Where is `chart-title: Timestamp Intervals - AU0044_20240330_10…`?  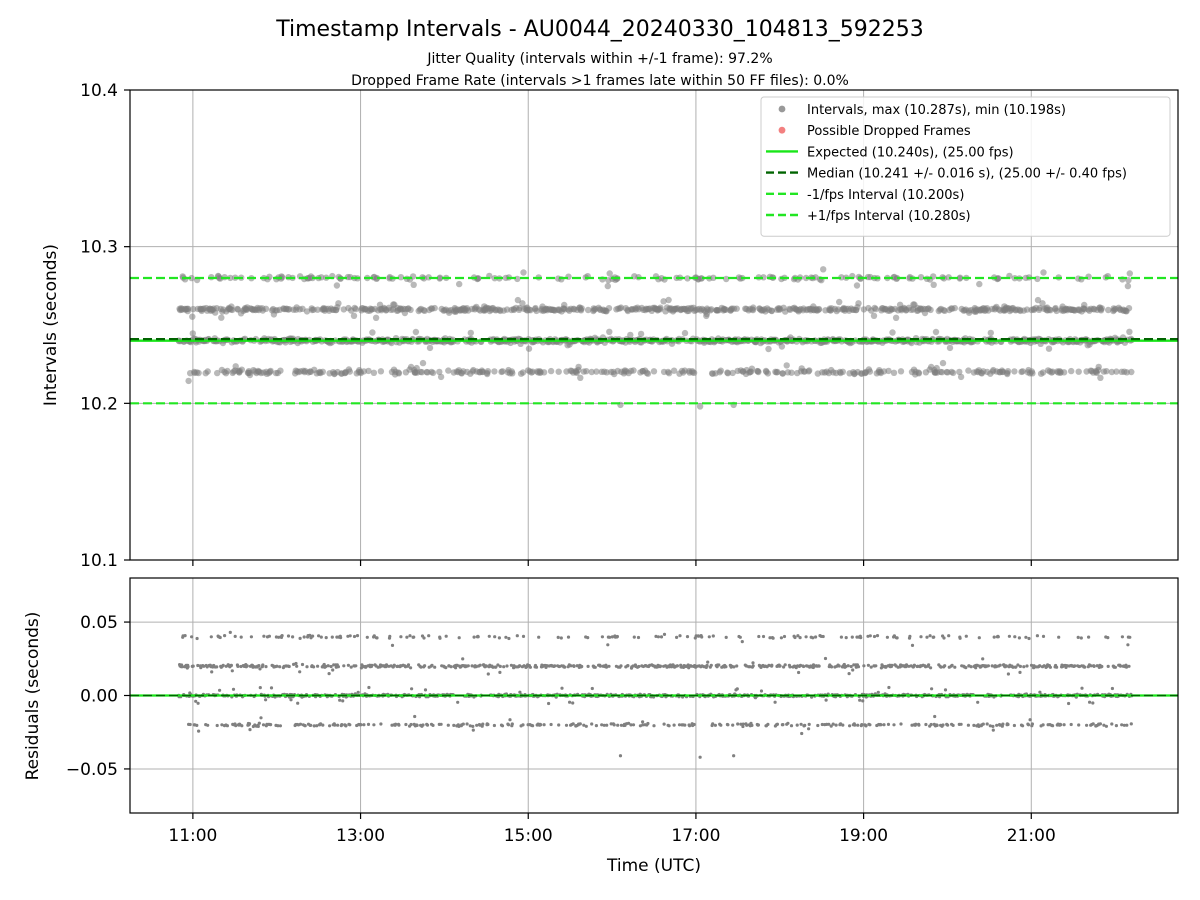 chart-title: Timestamp Intervals - AU0044_20240330_10… is located at coordinates (599, 29).